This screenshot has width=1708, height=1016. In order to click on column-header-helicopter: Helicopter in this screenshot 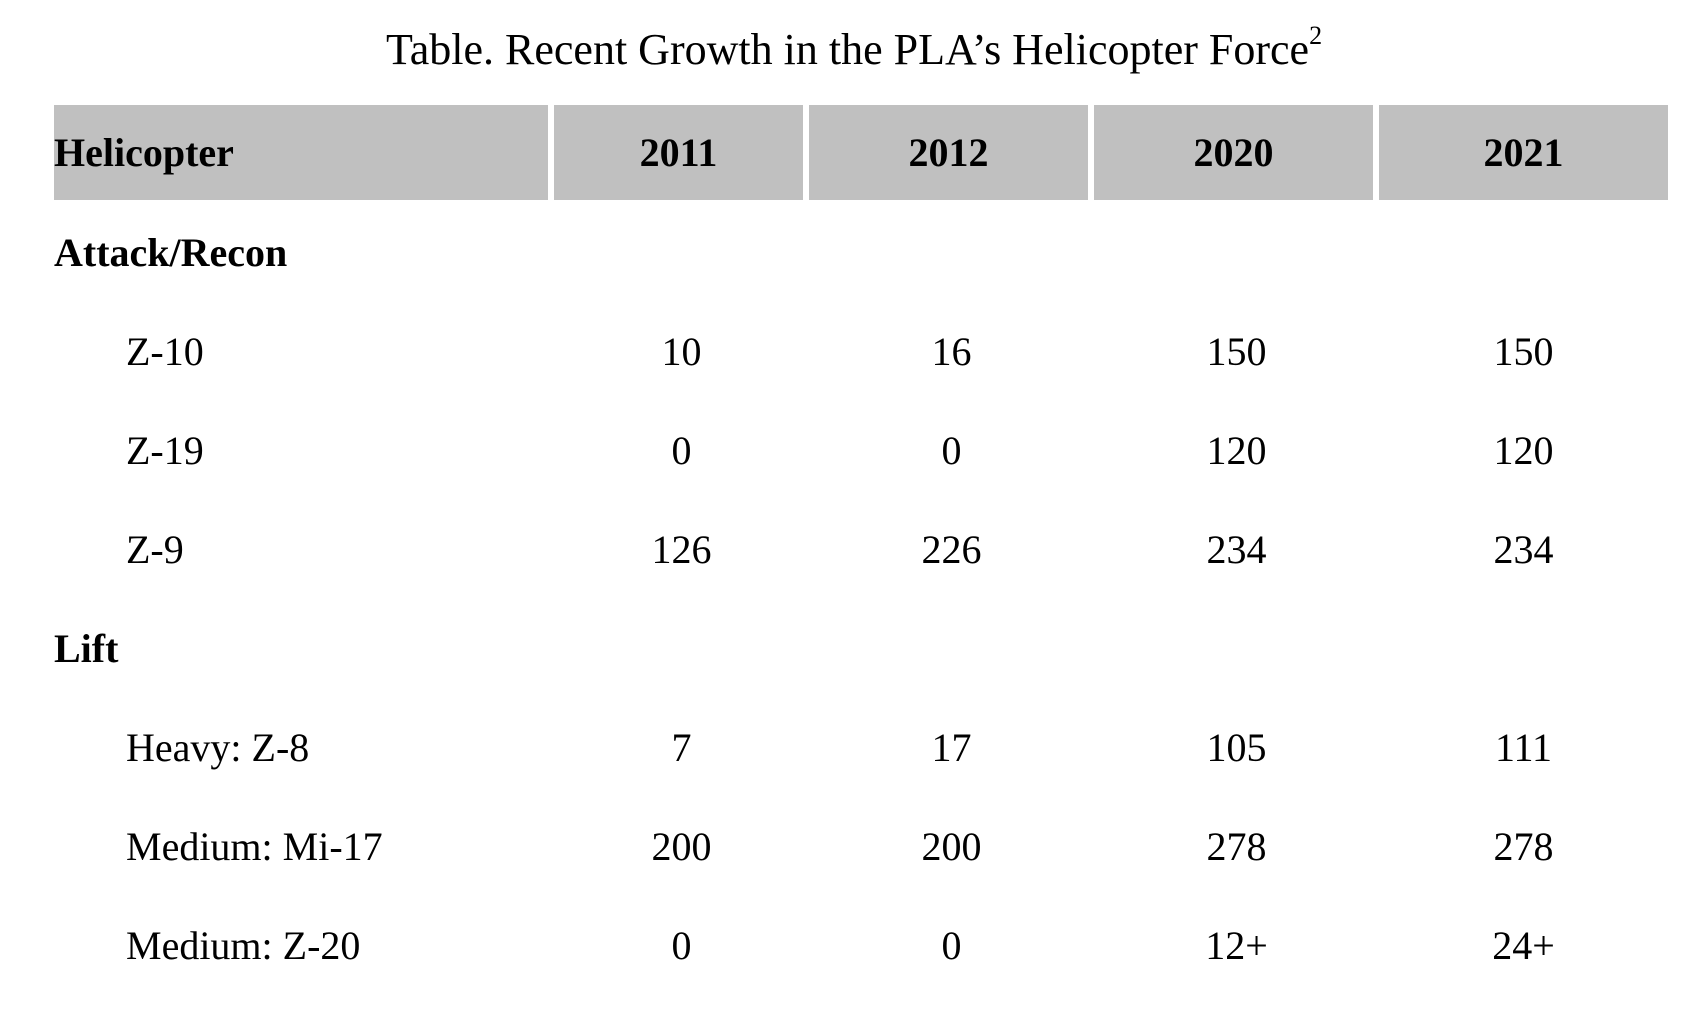, I will do `click(304, 152)`.